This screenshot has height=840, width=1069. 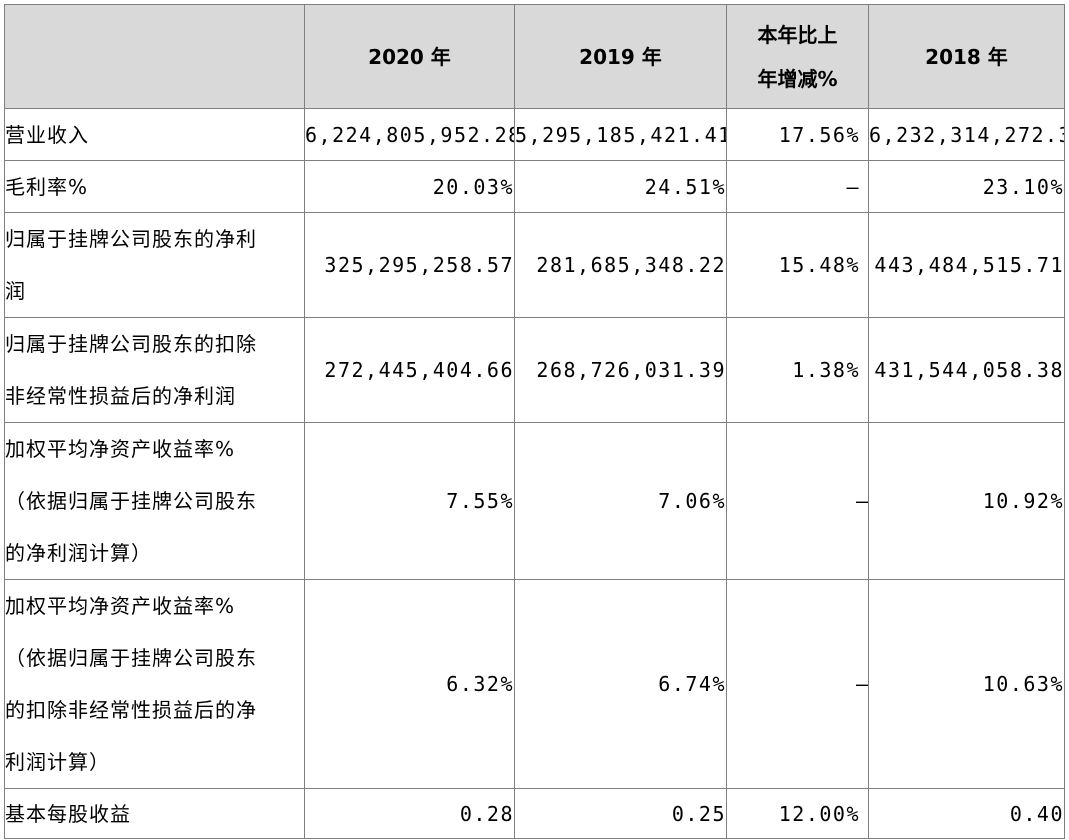 I want to click on cell-change: 15.48%, so click(x=797, y=265).